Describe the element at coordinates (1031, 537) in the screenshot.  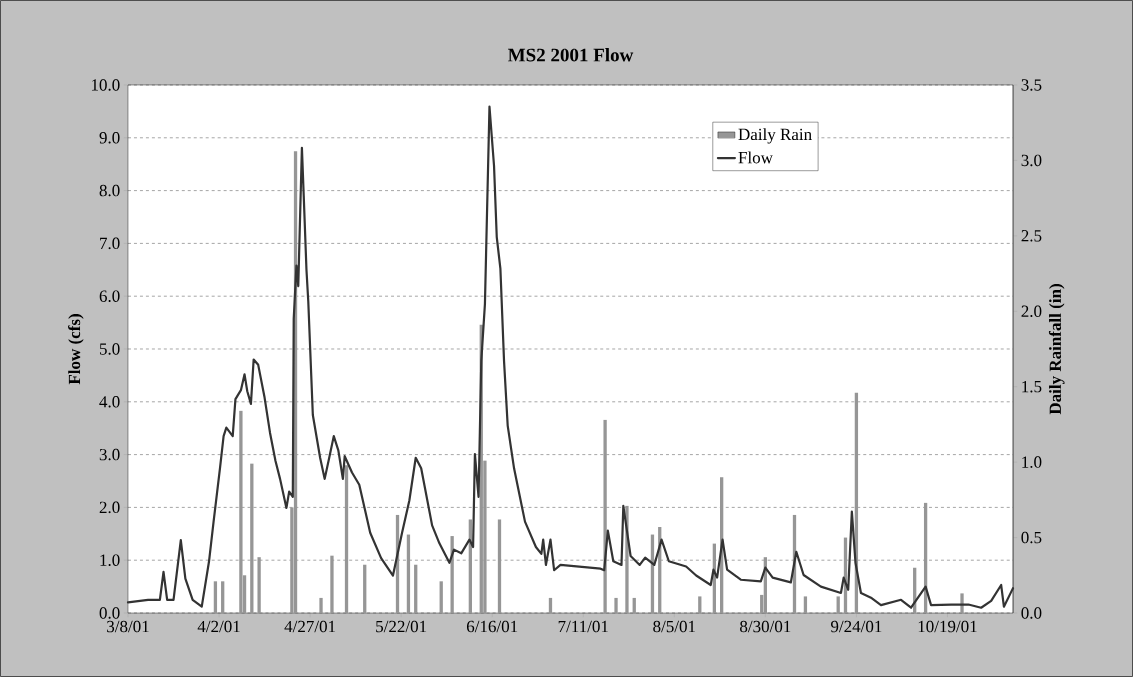
I see `y2-tick-label: 0.5` at that location.